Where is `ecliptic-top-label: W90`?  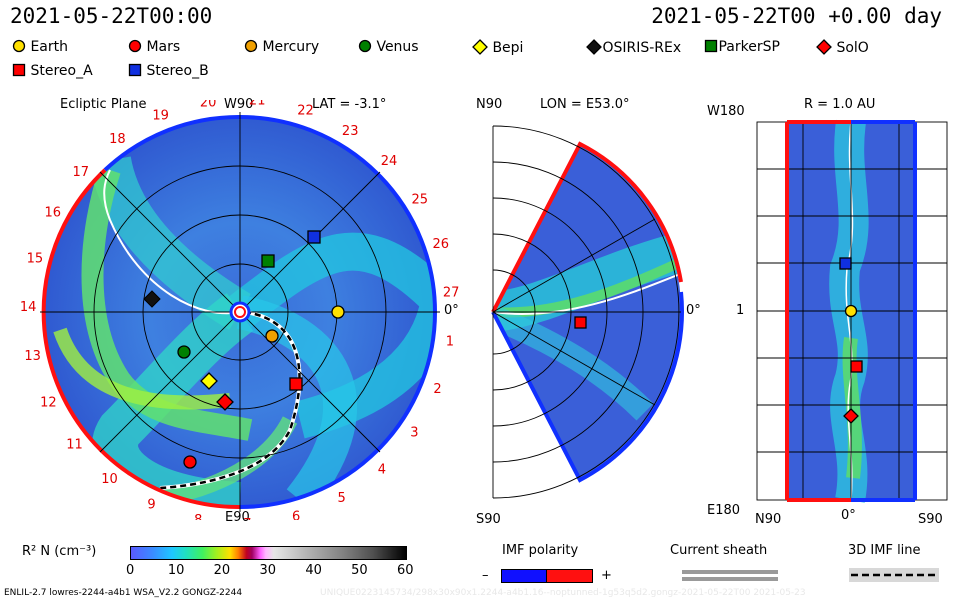
ecliptic-top-label: W90 is located at coordinates (239, 104).